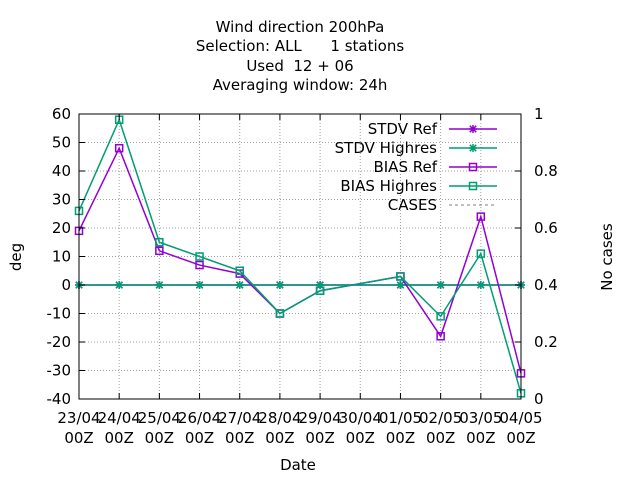  I want to click on legend-label: BIAS Highres, so click(388, 186).